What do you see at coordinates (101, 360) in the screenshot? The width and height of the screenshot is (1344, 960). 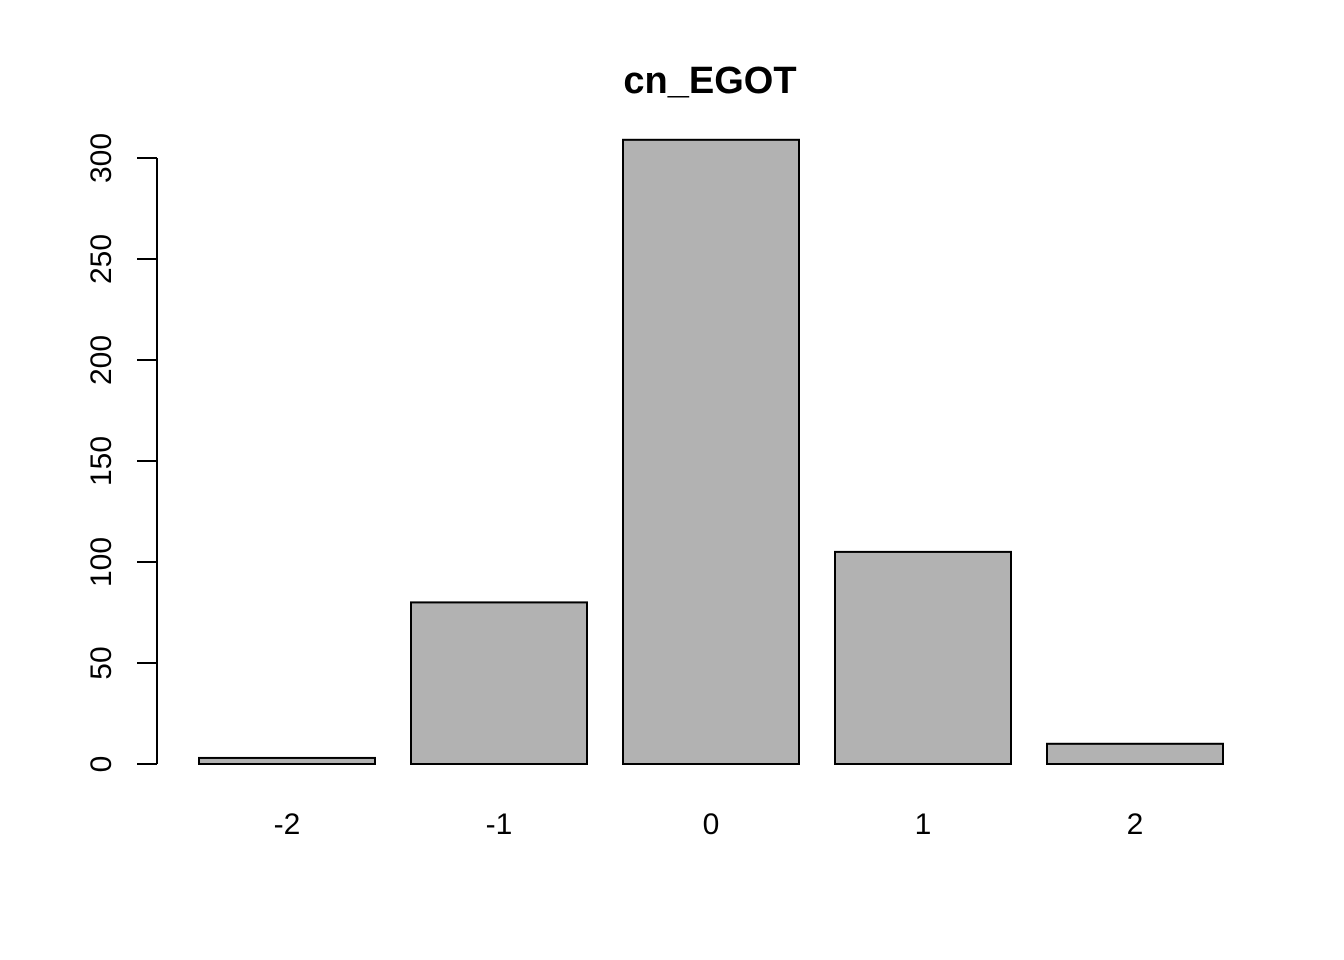 I see `y-tick-label: 200` at bounding box center [101, 360].